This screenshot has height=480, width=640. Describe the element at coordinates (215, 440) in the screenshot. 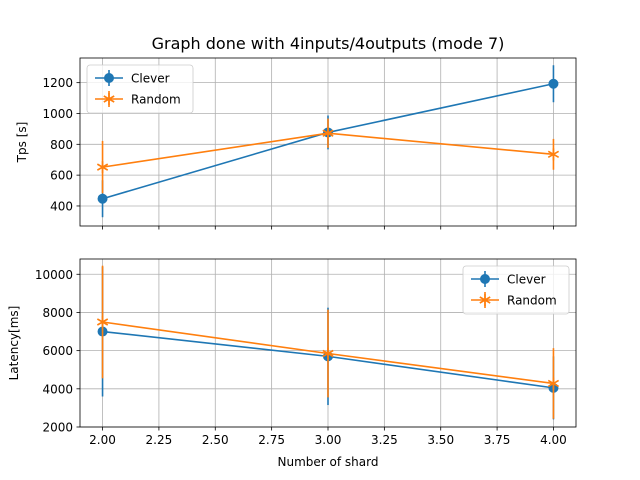

I see `x-tick-label: 2.50` at that location.